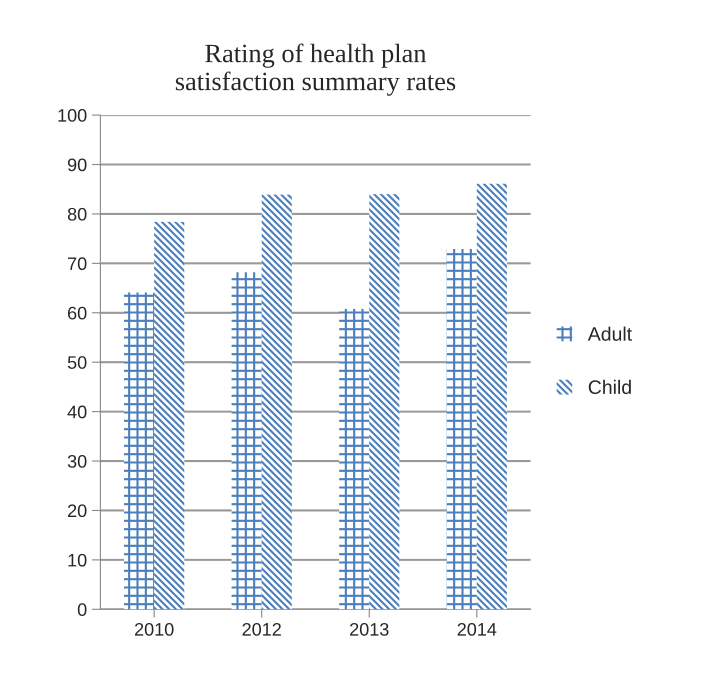  I want to click on chart-title: Rating of health plan satisfaction summary rates, so click(316, 70).